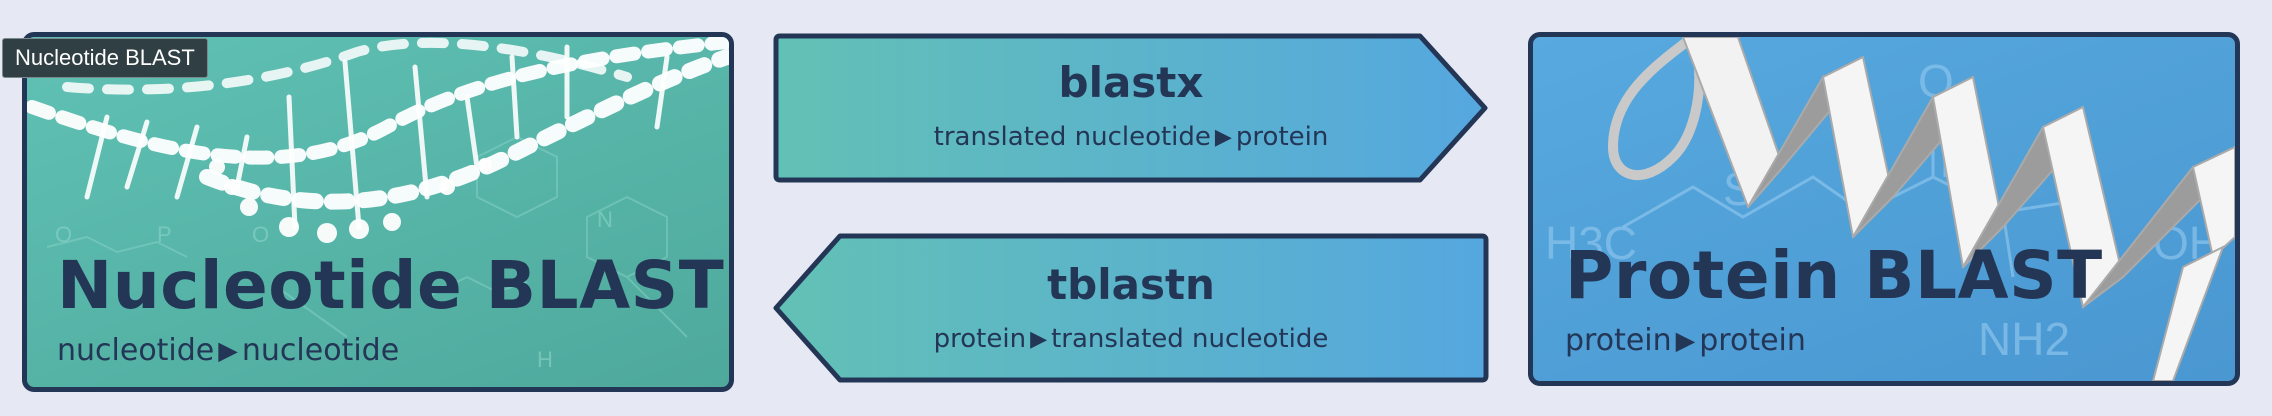 The image size is (2272, 416). I want to click on blastx-title: blastx, so click(1131, 82).